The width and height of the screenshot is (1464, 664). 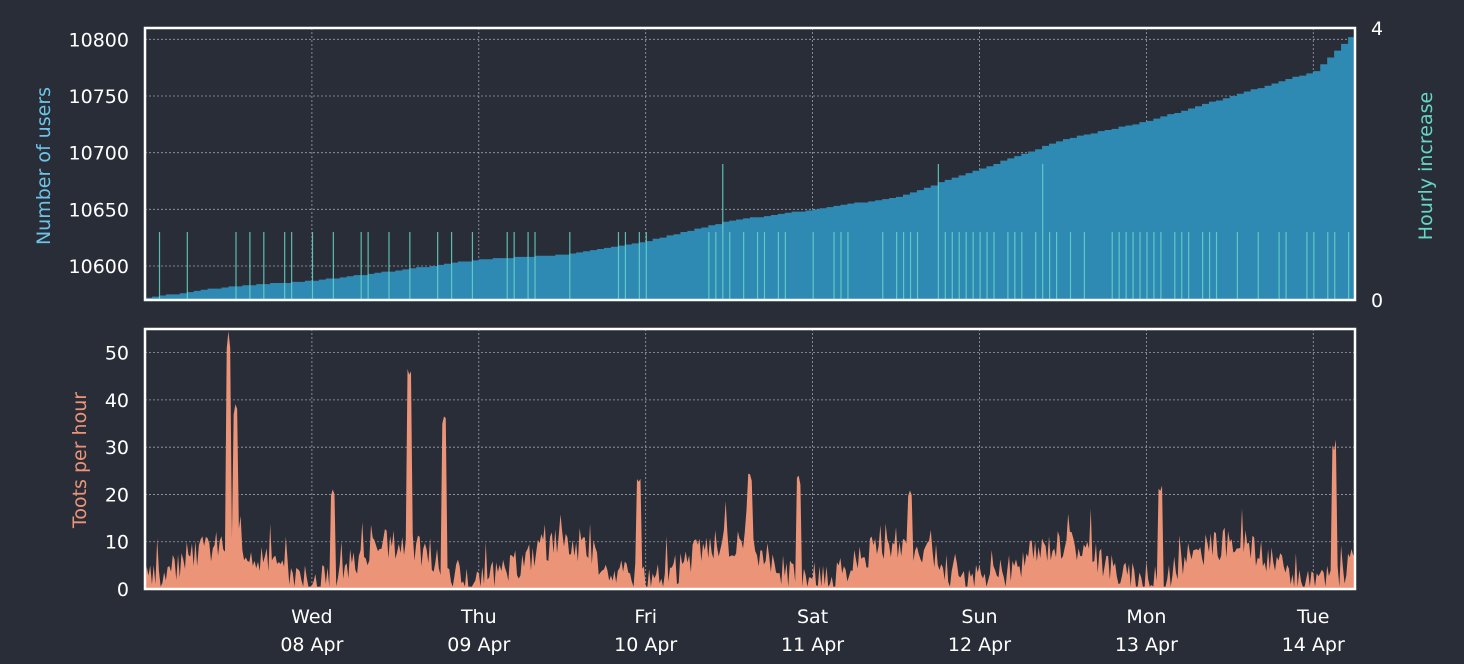 I want to click on x-tick-date-label: 14 Apr, so click(x=1313, y=645).